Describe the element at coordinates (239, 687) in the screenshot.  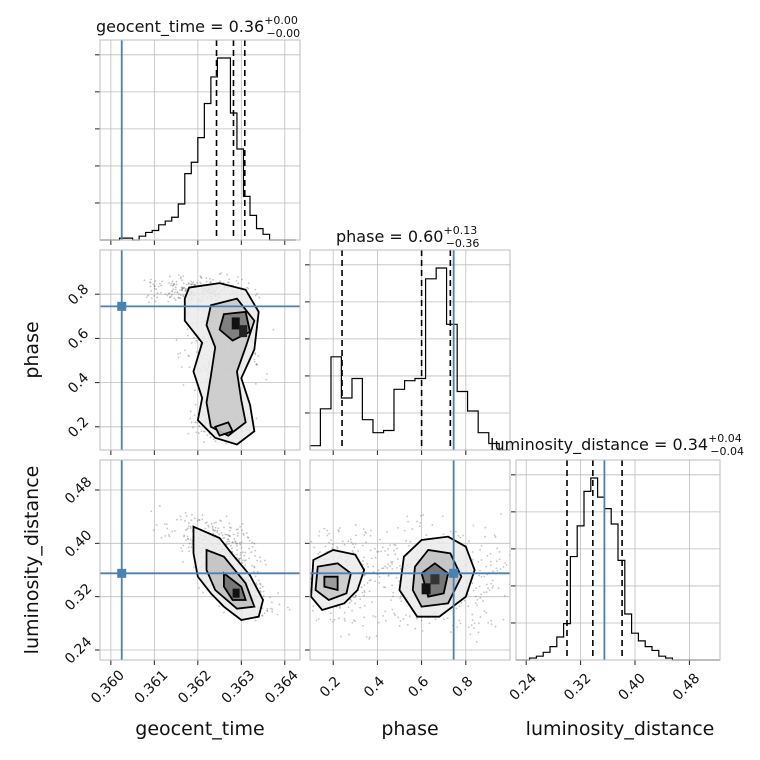
I see `ld-gt-xtick-label: 0.363` at that location.